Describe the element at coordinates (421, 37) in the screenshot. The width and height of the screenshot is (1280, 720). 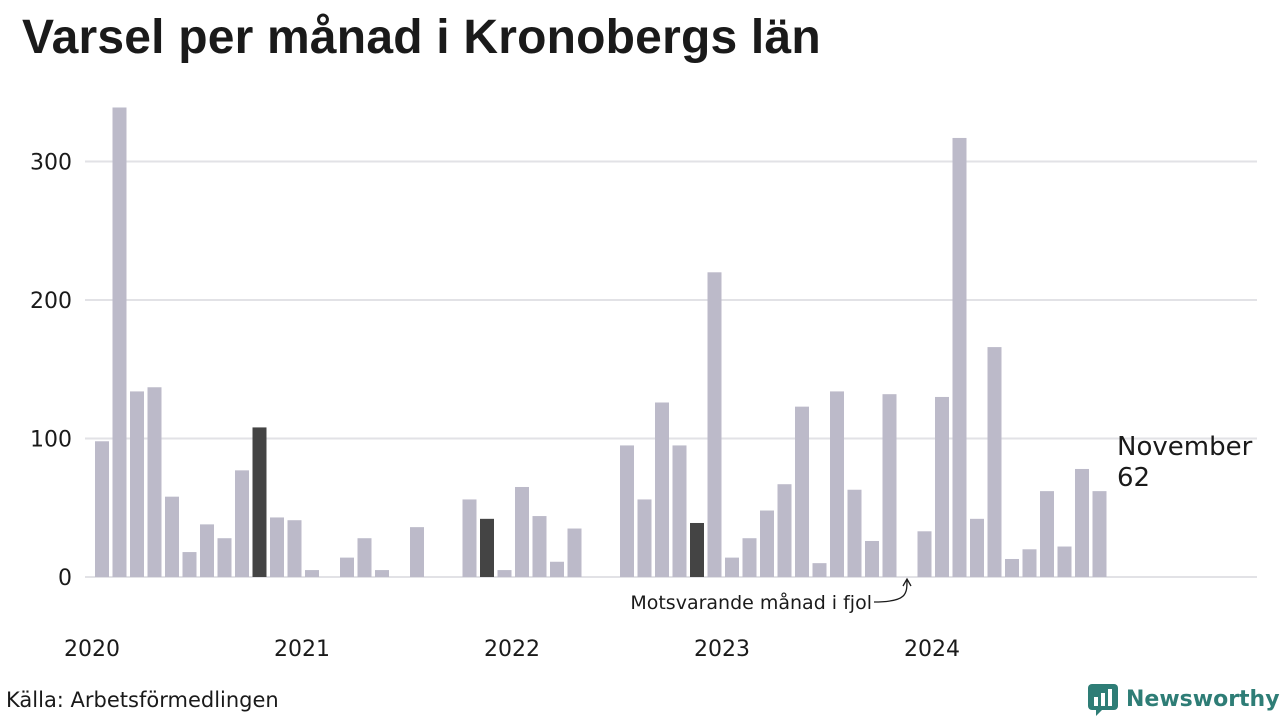
I see `chart-title: Varsel per månad i Kronobergs län` at that location.